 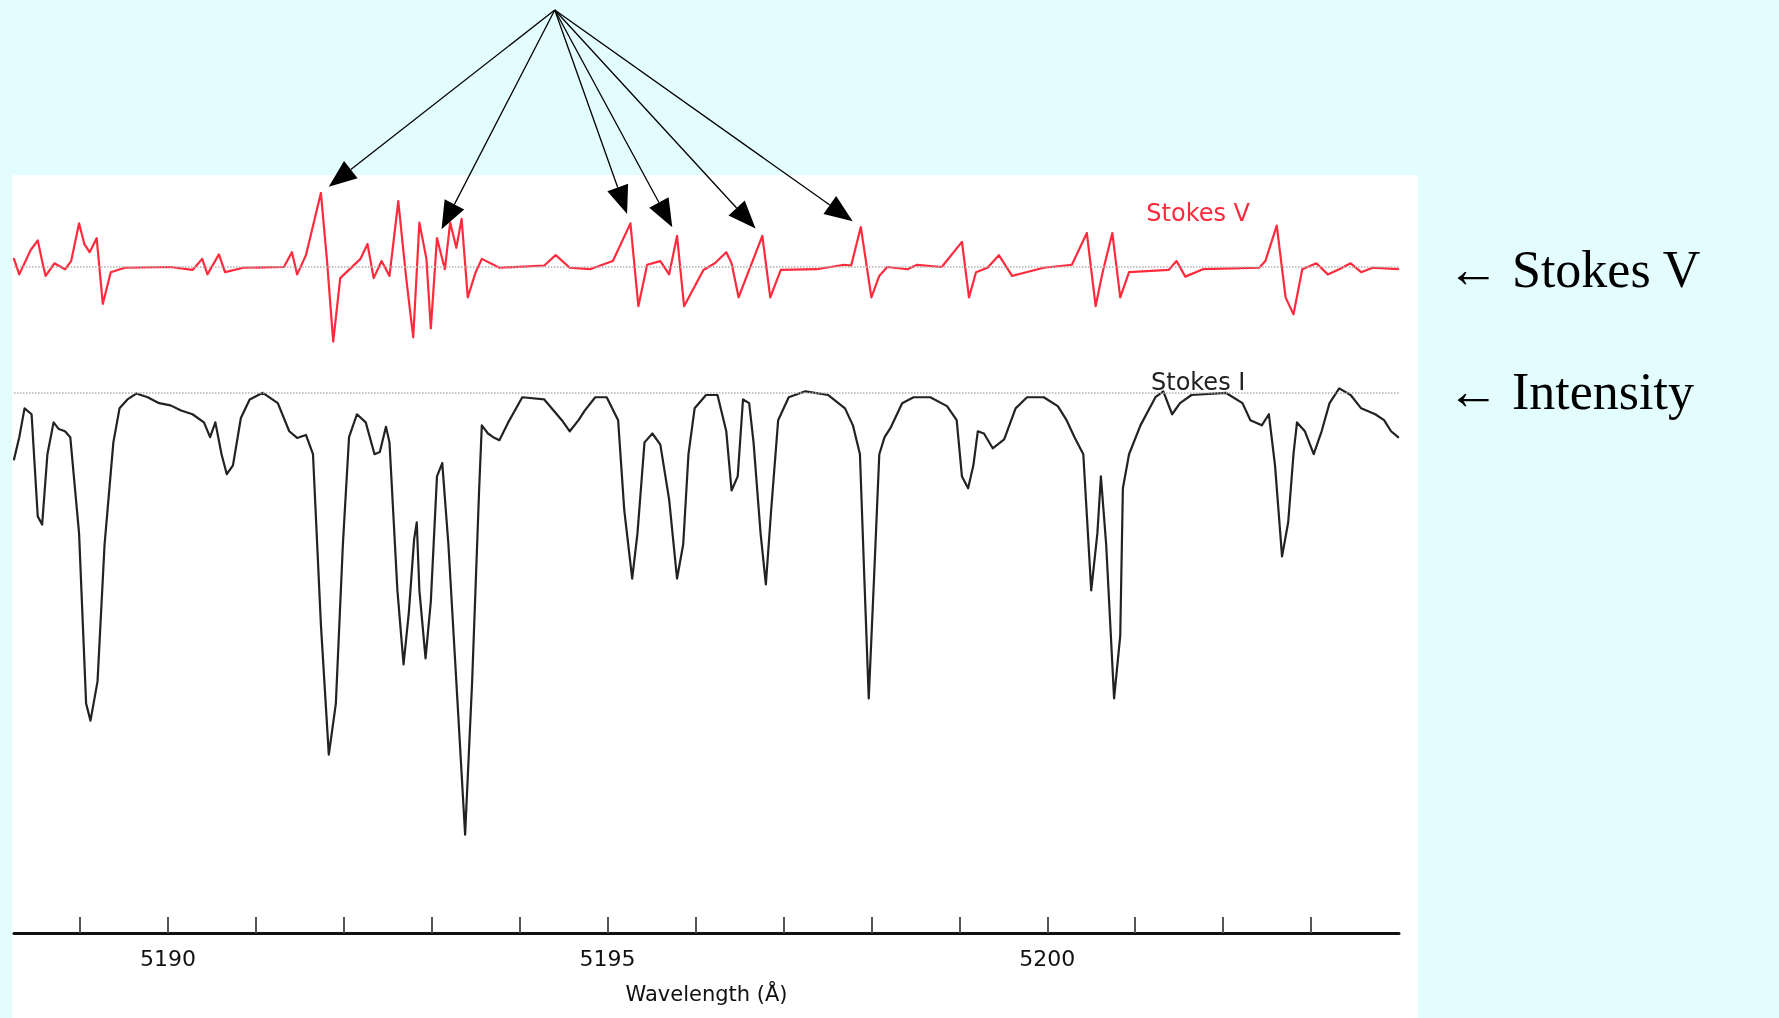 What do you see at coordinates (1570, 391) in the screenshot?
I see `annotation: ← Intensity` at bounding box center [1570, 391].